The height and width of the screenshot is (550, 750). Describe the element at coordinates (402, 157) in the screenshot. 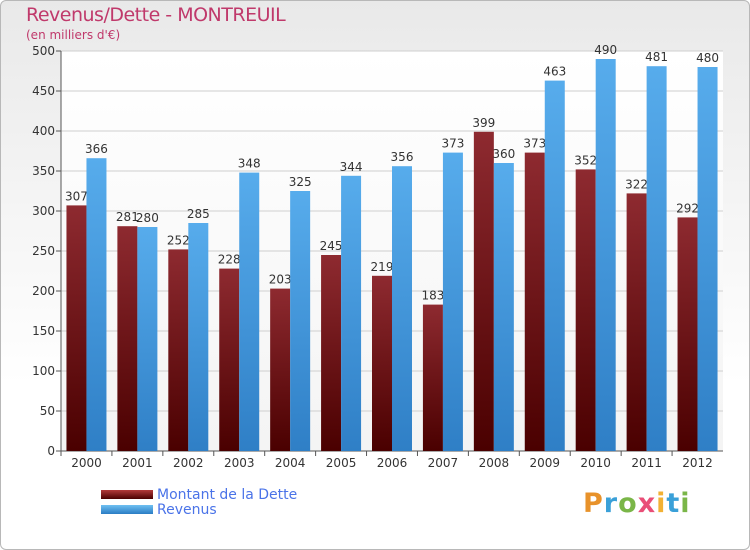

I see `data-label-revenus: 356` at that location.